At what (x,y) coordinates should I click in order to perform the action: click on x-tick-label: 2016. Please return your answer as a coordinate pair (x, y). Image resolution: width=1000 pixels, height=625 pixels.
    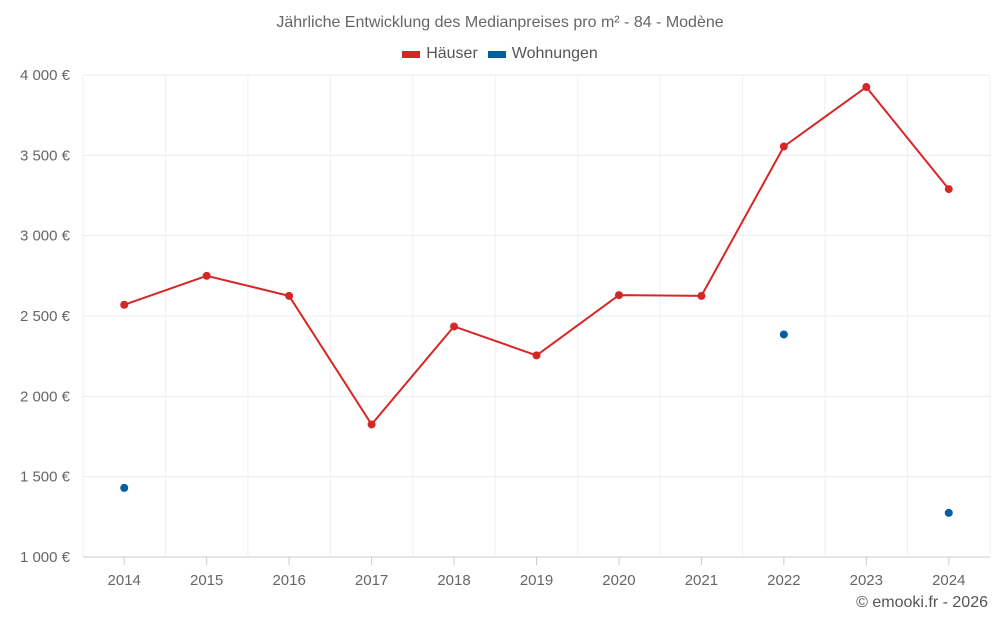
    Looking at the image, I should click on (288, 580).